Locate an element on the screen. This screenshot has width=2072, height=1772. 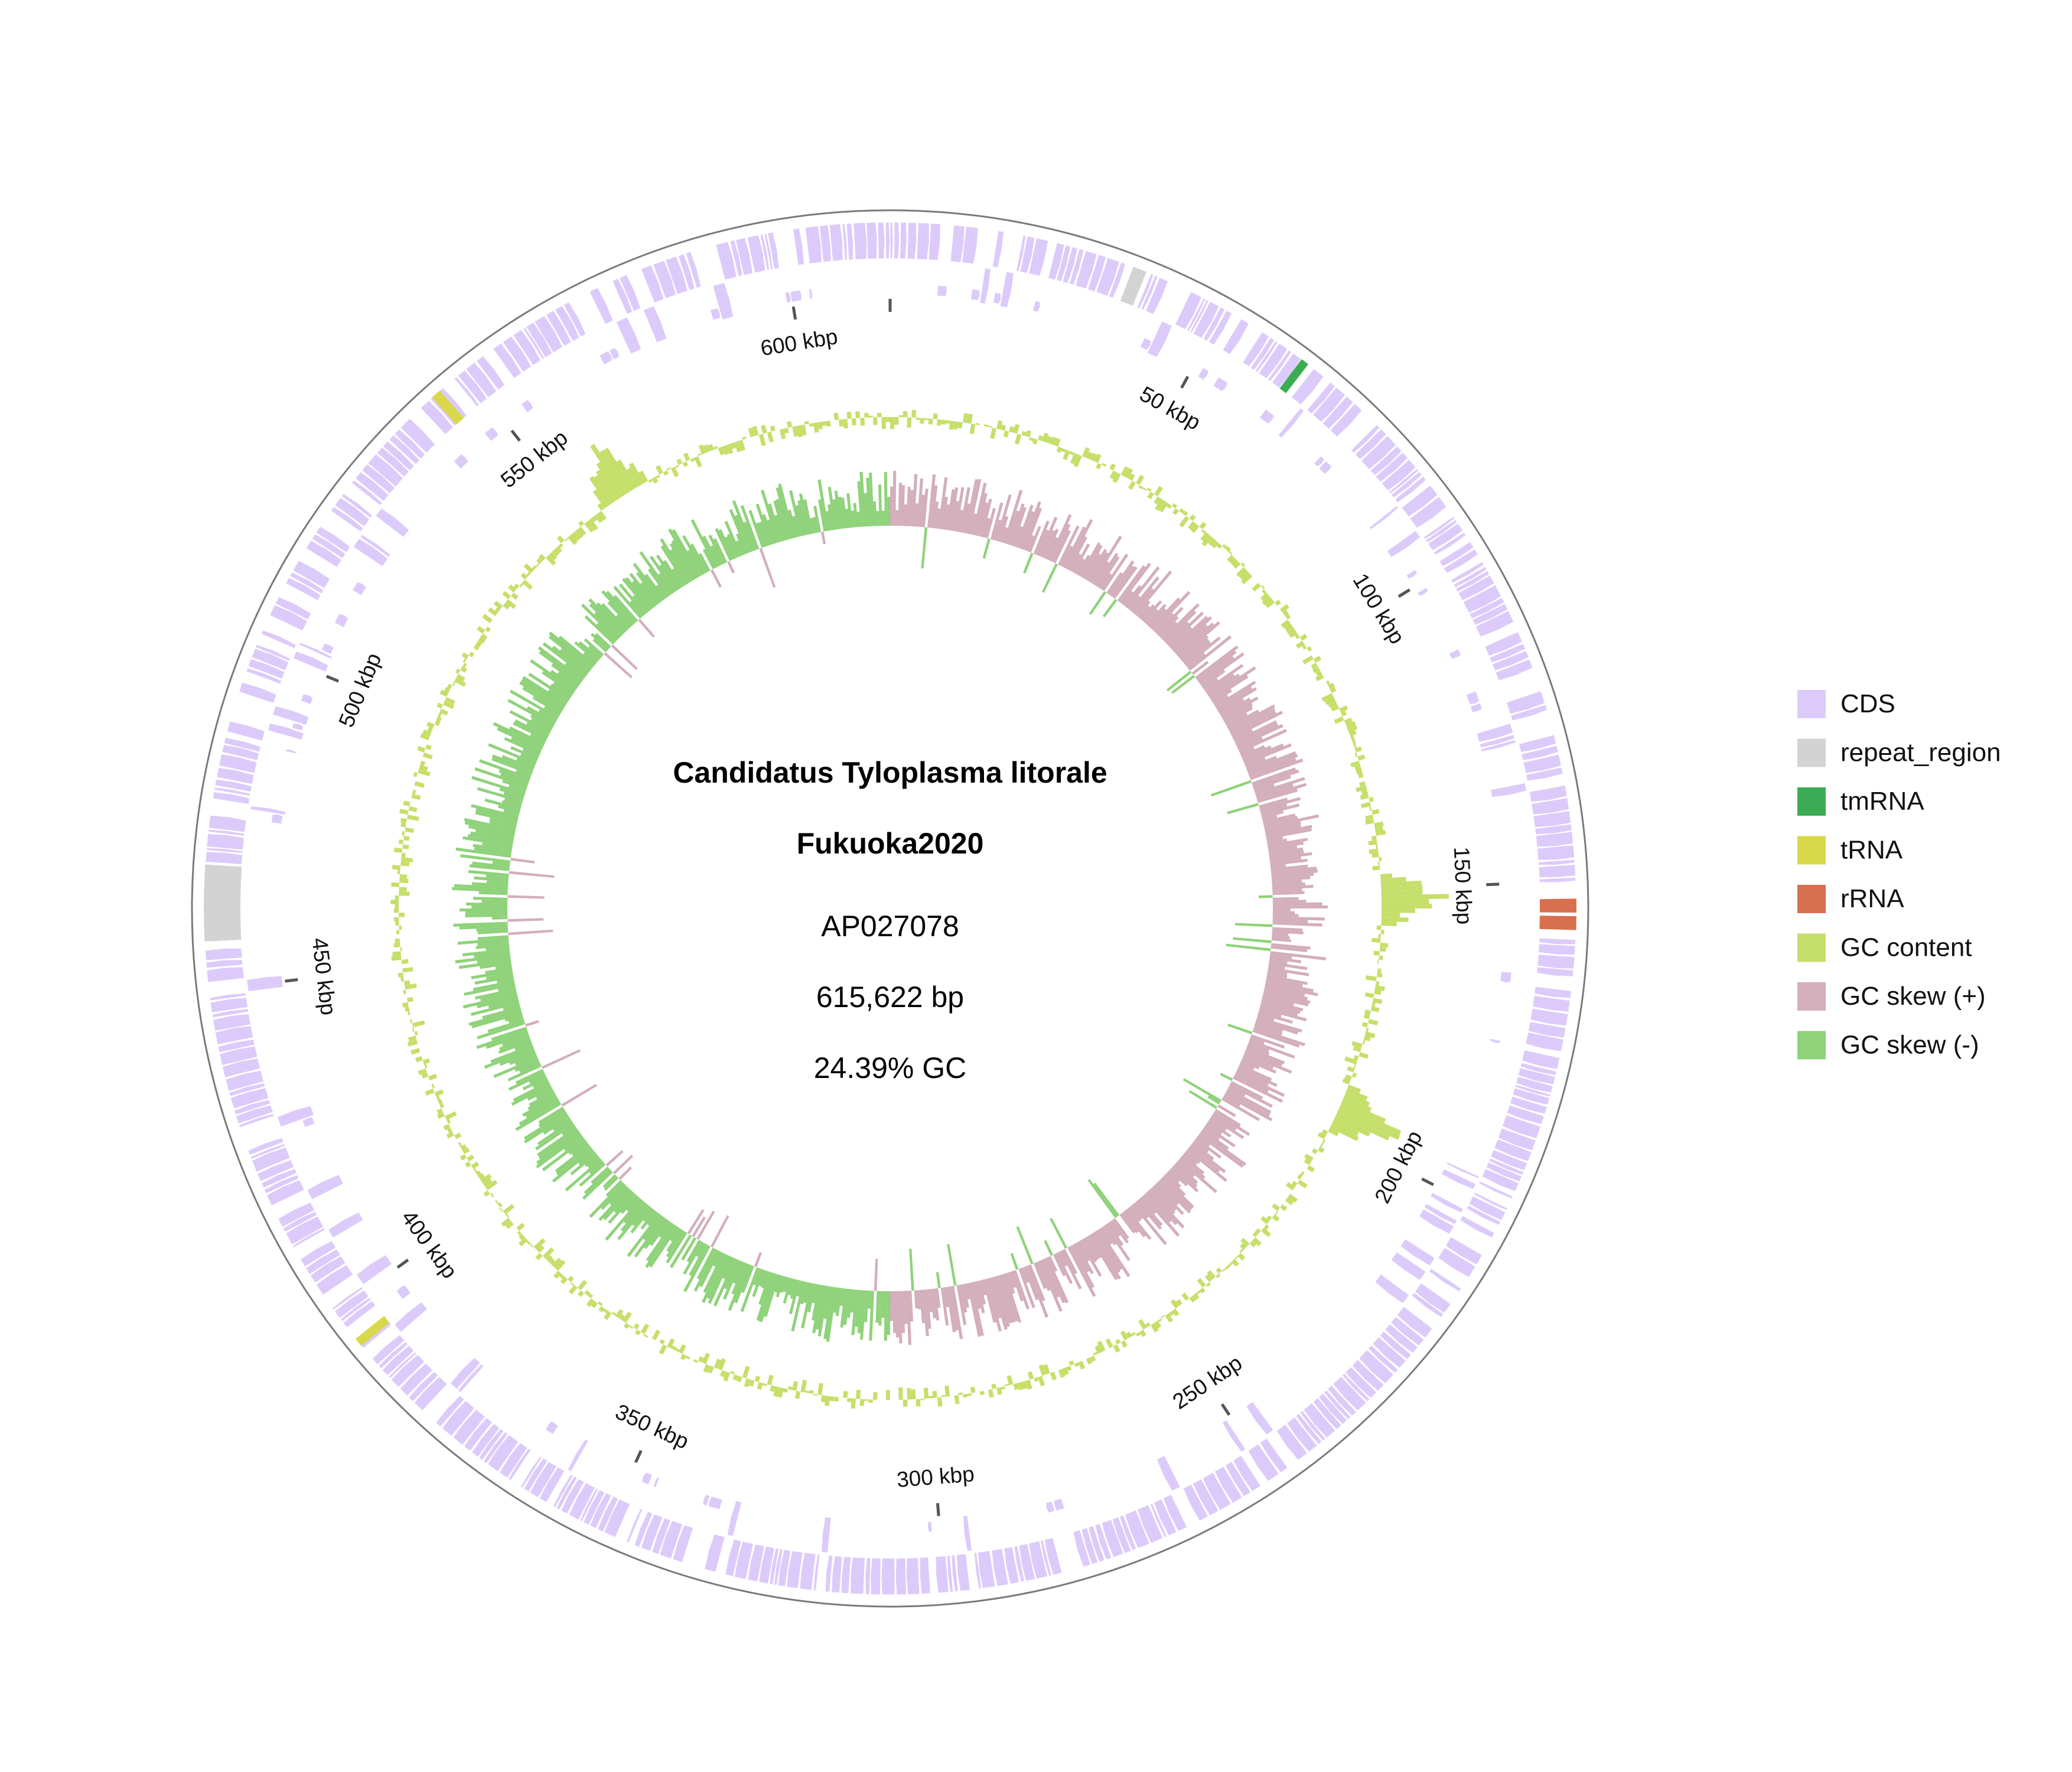
legend-label: GC skew (-) is located at coordinates (1909, 1045).